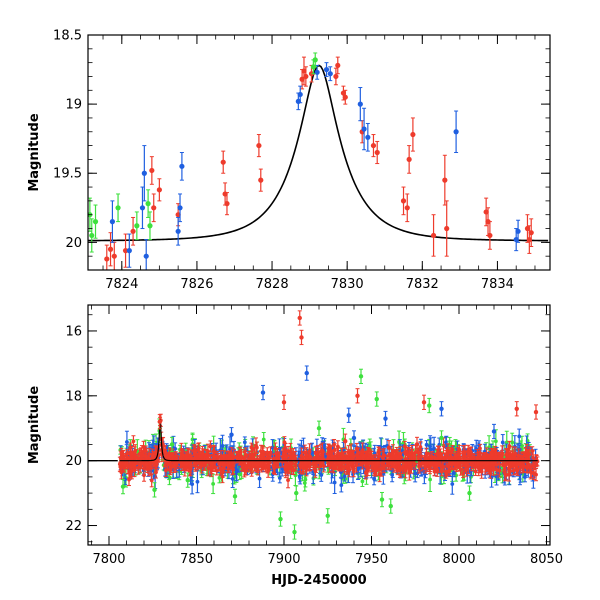 The height and width of the screenshot is (600, 600). What do you see at coordinates (272, 284) in the screenshot?
I see `x-tick-label: 7828` at bounding box center [272, 284].